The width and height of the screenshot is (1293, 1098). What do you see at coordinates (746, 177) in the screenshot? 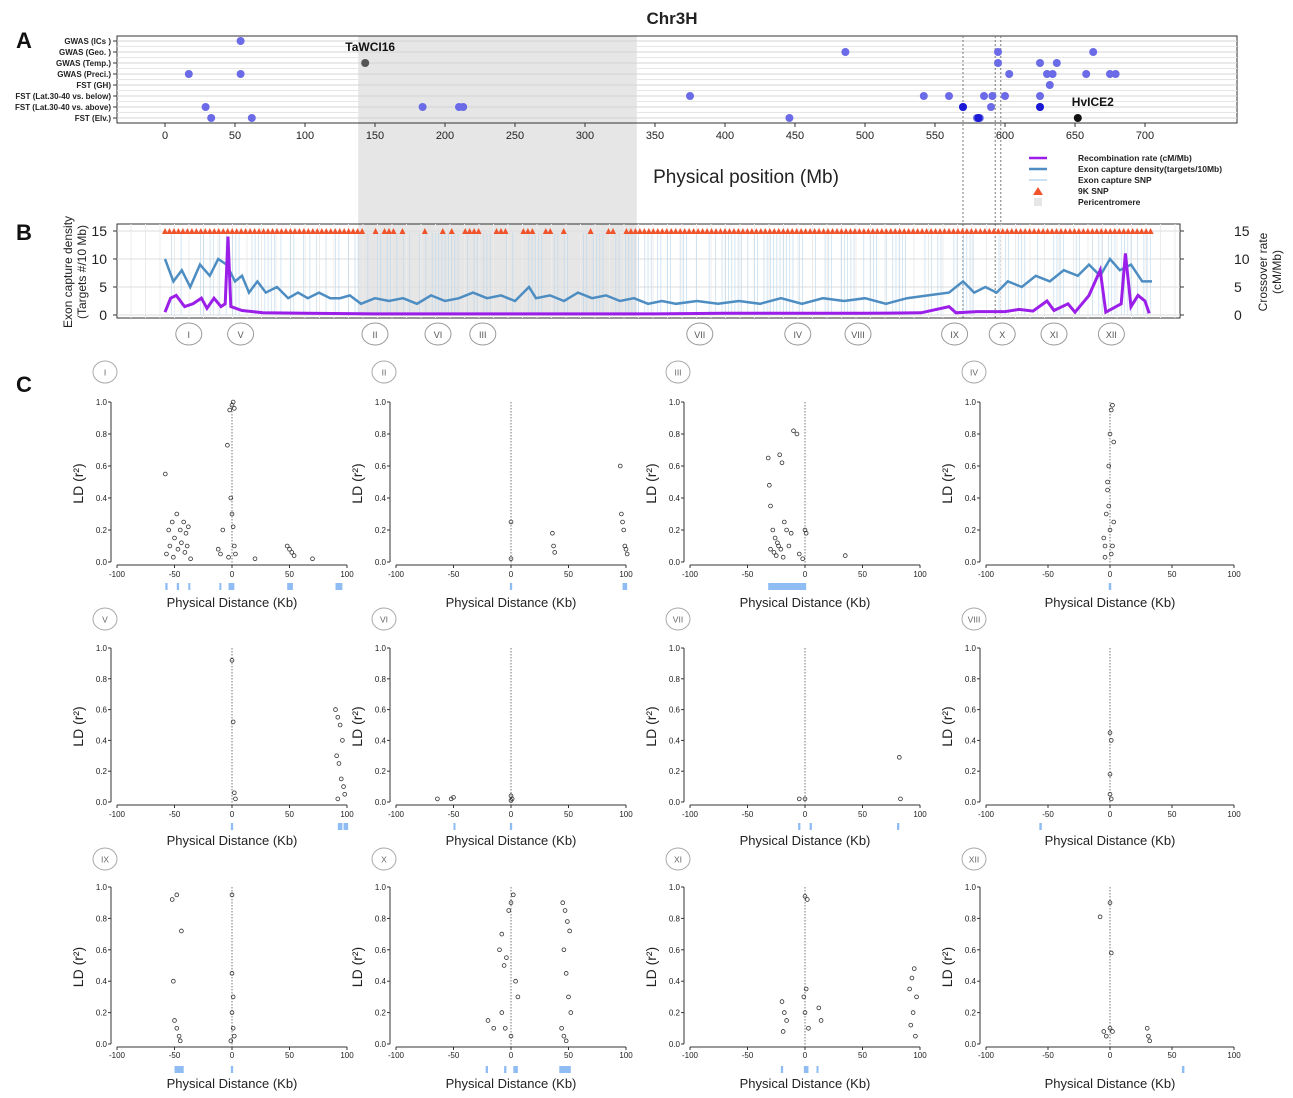
I see `x-axis-label: Physical position (Mb)` at bounding box center [746, 177].